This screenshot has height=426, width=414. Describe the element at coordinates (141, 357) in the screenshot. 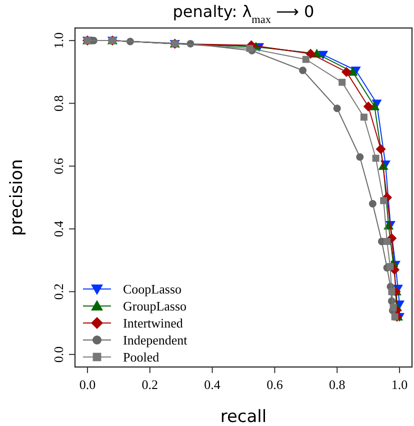

I see `legend-label: Pooled` at that location.